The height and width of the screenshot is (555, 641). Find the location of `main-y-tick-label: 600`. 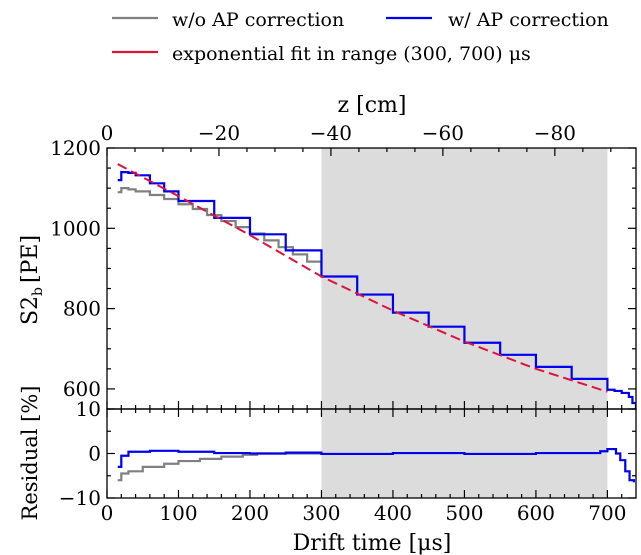

main-y-tick-label: 600 is located at coordinates (82, 389).